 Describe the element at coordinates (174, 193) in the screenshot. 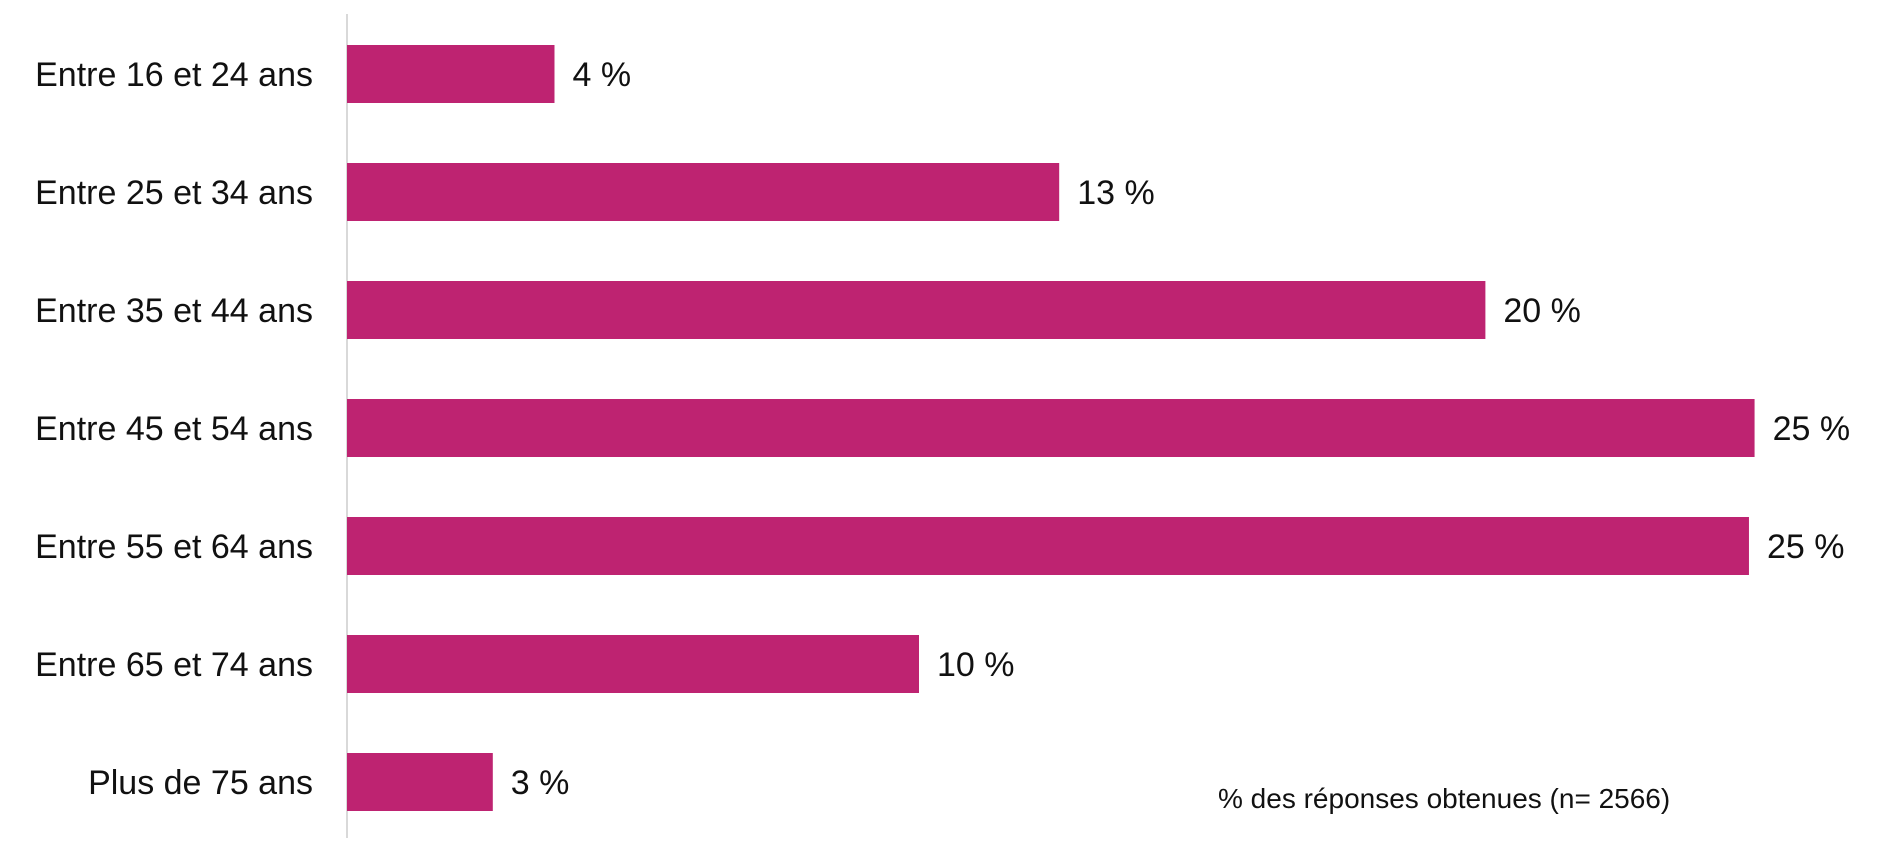

I see `category-label-2: Entre 25 et 34 ans` at that location.